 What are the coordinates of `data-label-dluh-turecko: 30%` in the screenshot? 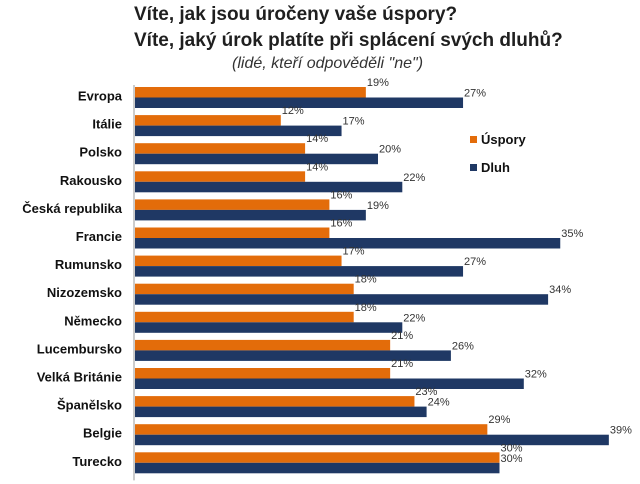 It's located at (511, 459).